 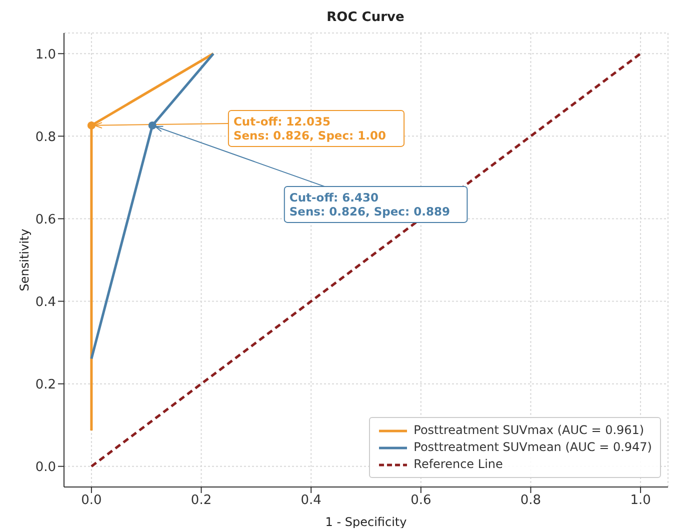 What do you see at coordinates (309, 128) in the screenshot?
I see `annotation: Cut-off: 12.035 Sens: 0.826, Spec: 1.00` at bounding box center [309, 128].